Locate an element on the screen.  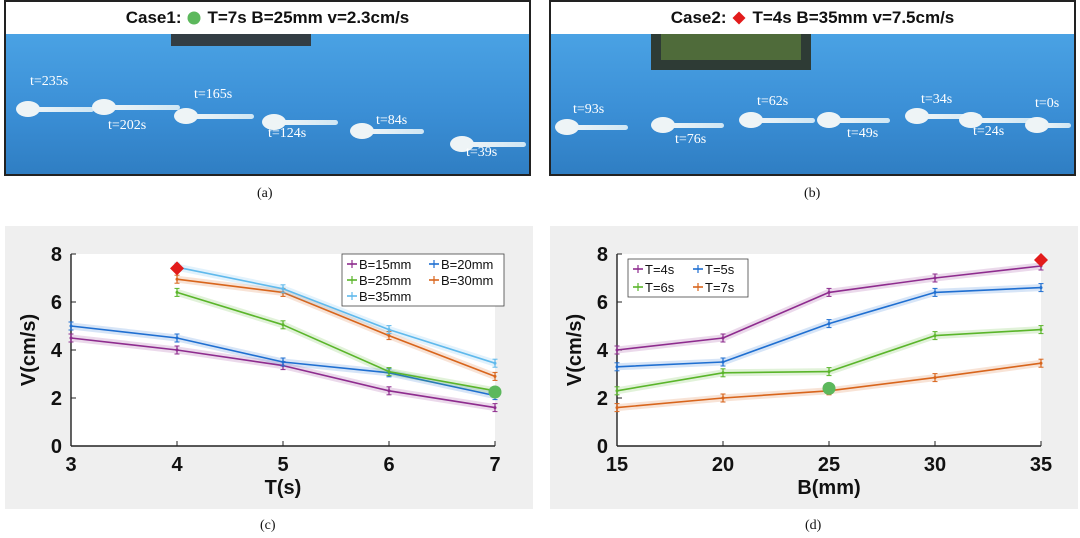
case1-params: T=7s B=25mm v=2.3cm/s is located at coordinates (308, 17).